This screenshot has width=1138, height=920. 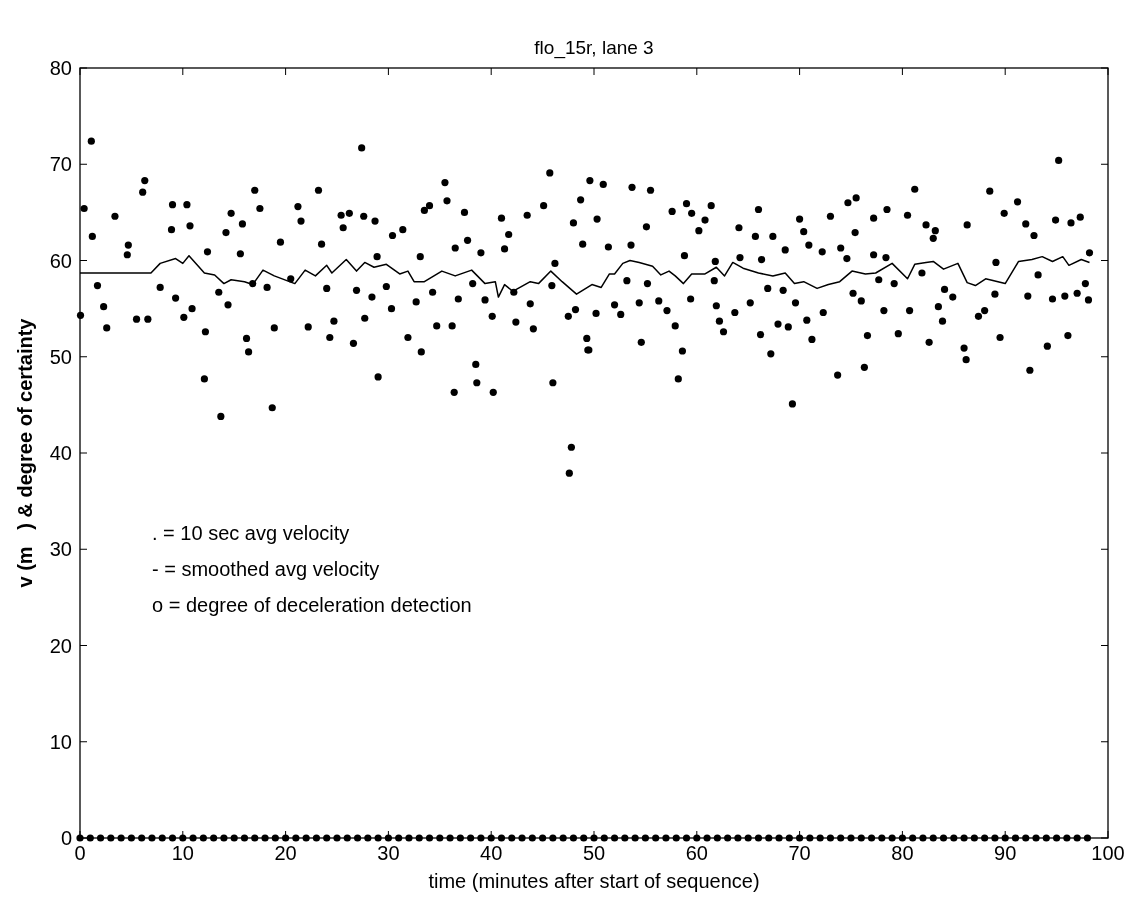 What do you see at coordinates (266, 568) in the screenshot?
I see `annotation: - = smoothed avg velocity` at bounding box center [266, 568].